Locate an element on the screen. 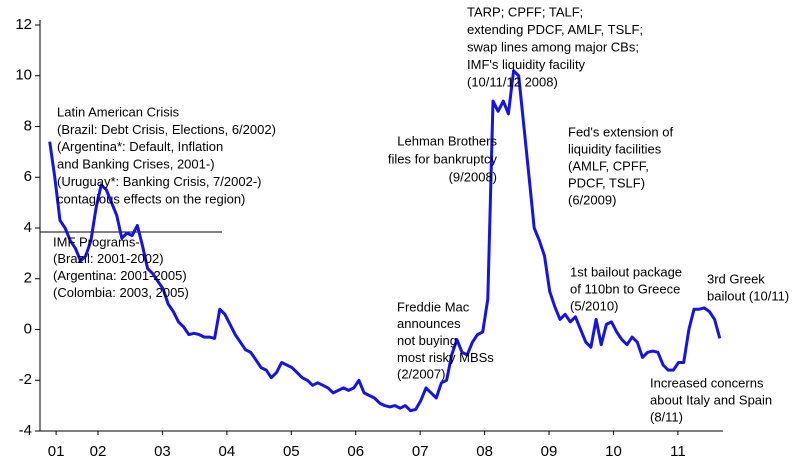 The height and width of the screenshot is (468, 804). y-tick-label: 12 is located at coordinates (23, 24).